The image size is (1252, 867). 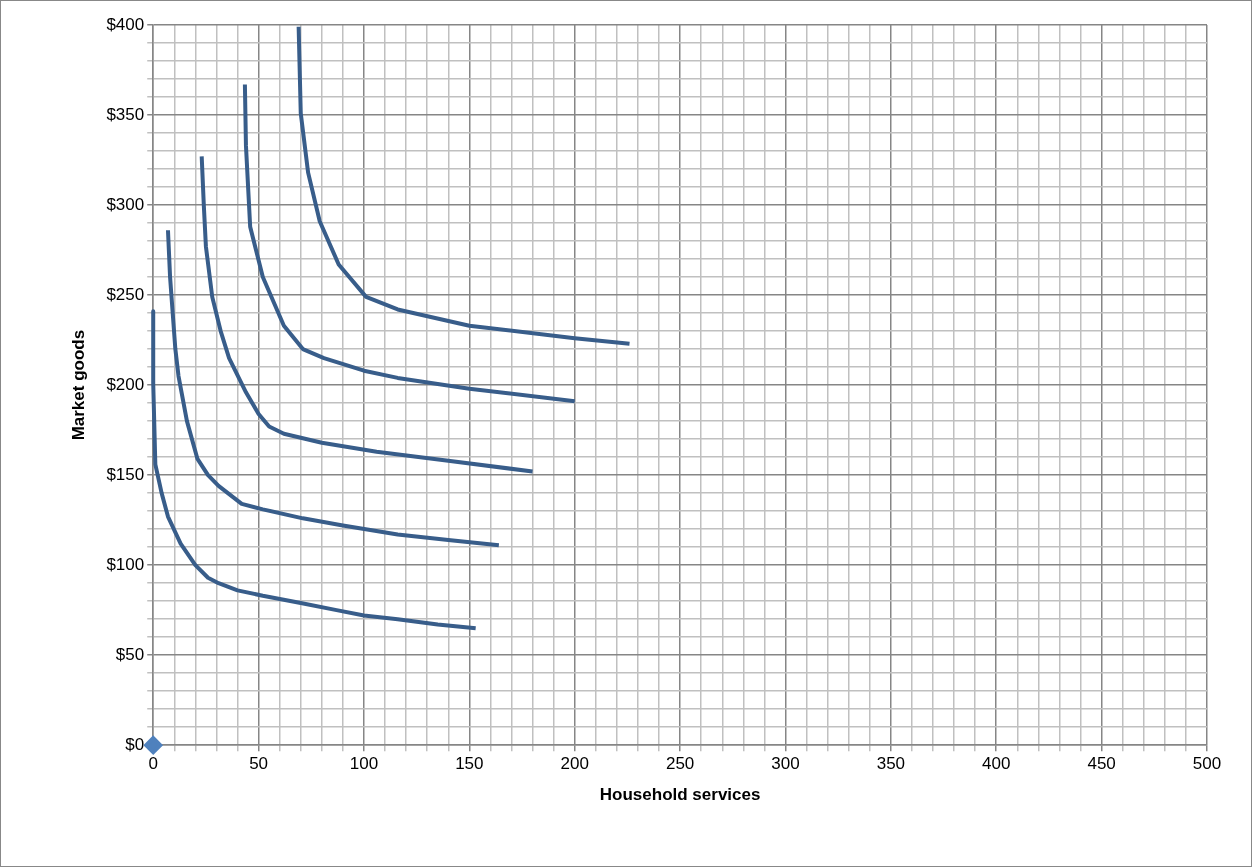 I want to click on y-tick-label: $250, so click(x=125, y=294).